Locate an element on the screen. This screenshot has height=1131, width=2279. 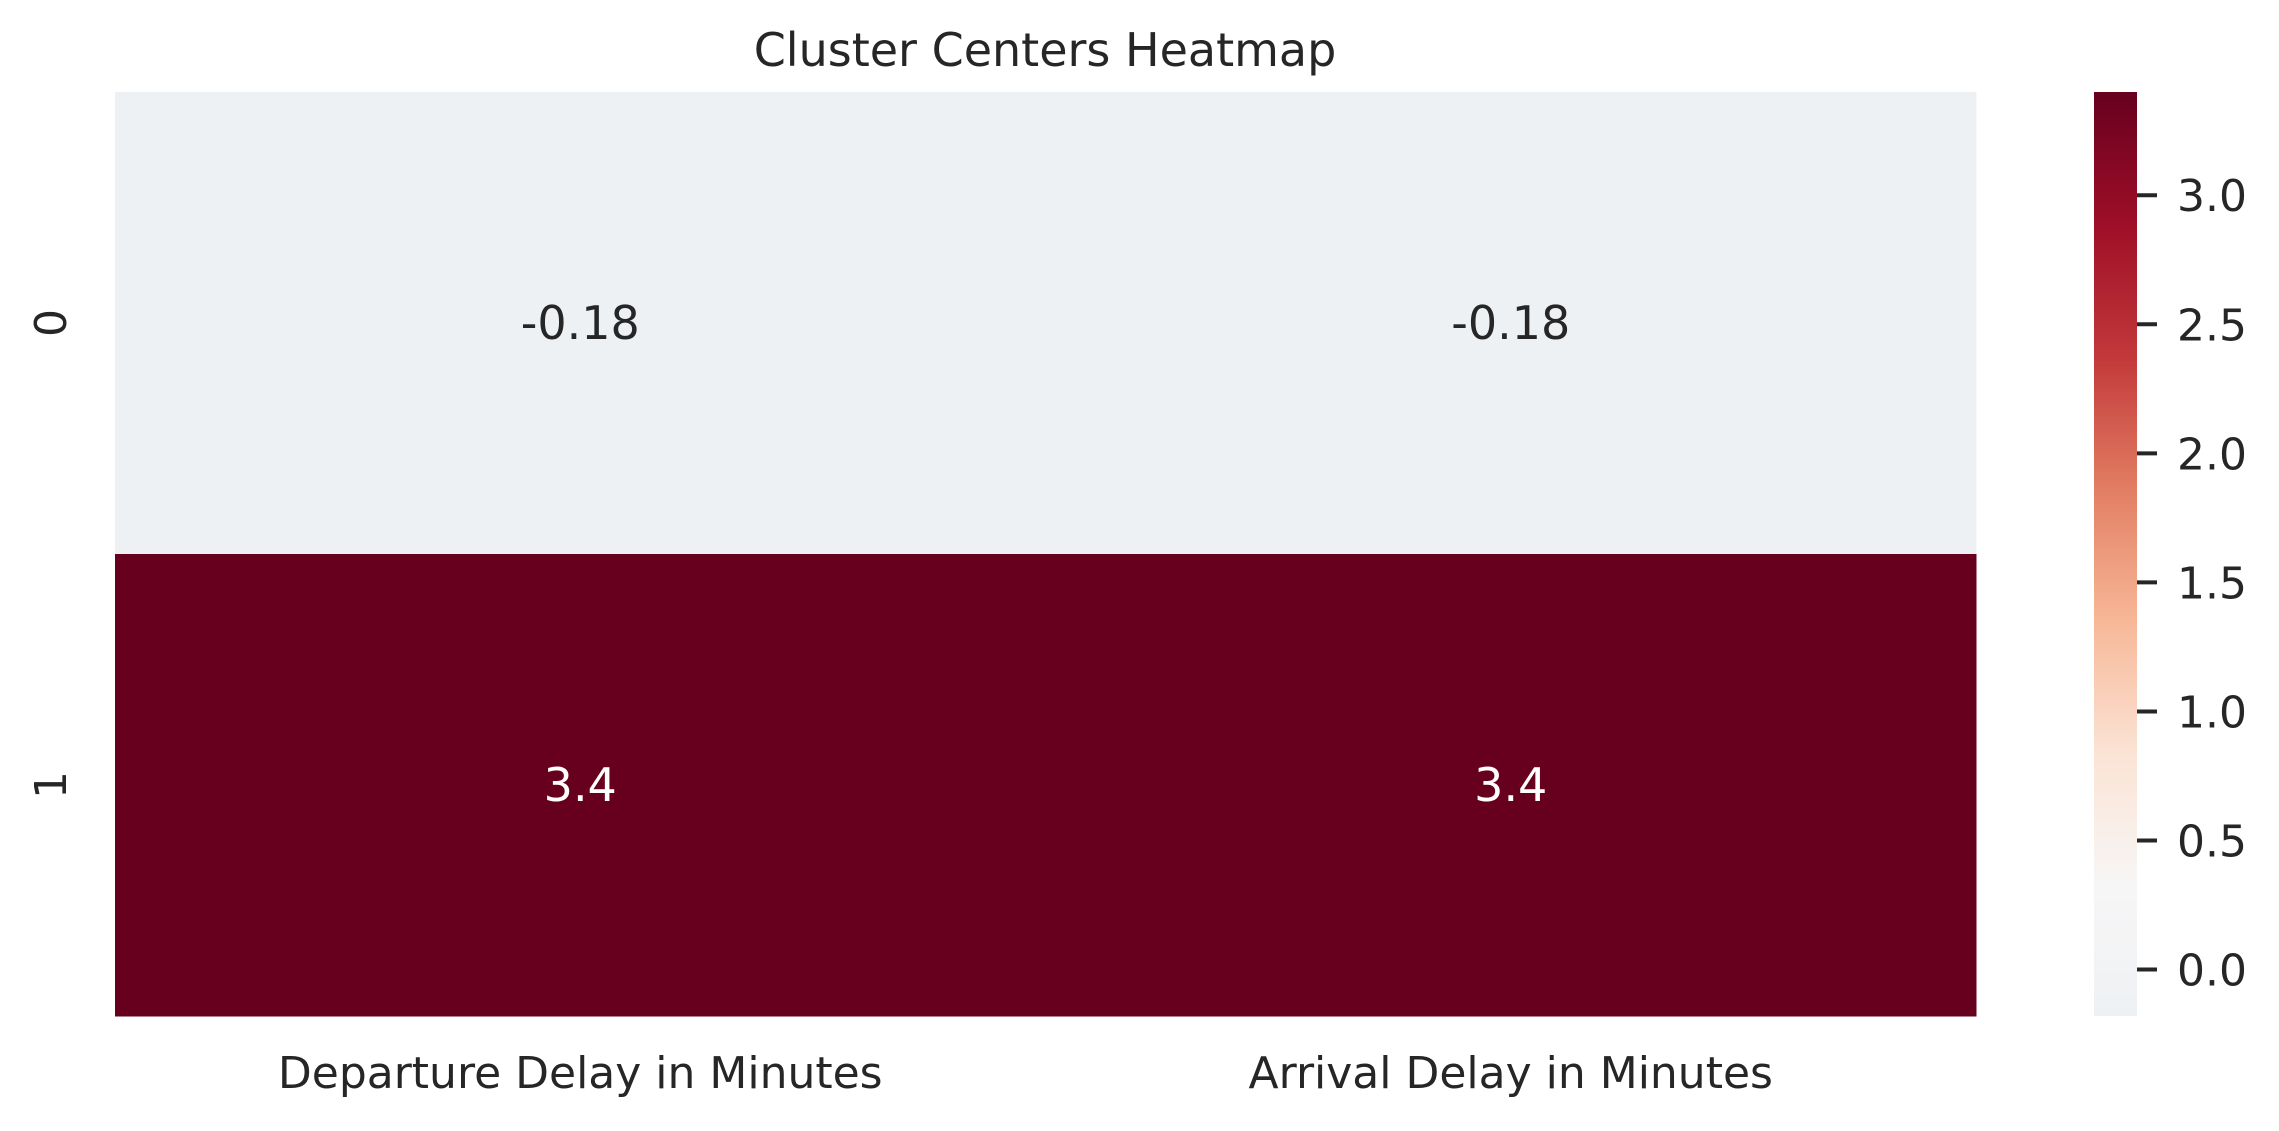
cell-label-r0-c1: -0.18 is located at coordinates (1510, 323).